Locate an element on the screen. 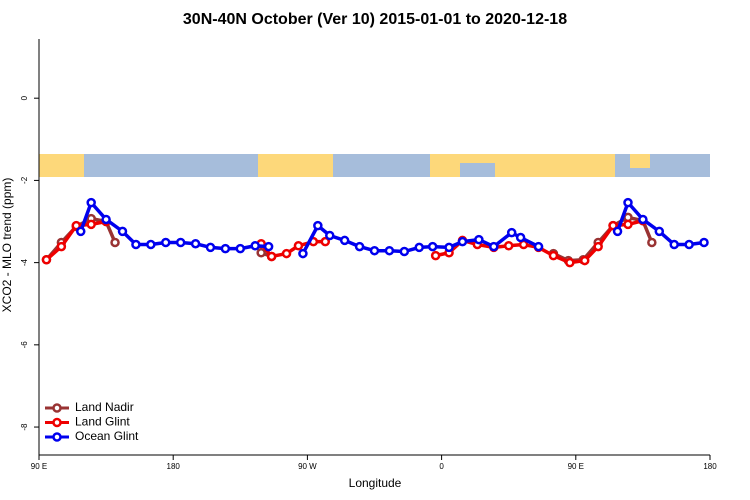 This screenshot has height=500, width=750. y-tick-label: -6 is located at coordinates (24, 345).